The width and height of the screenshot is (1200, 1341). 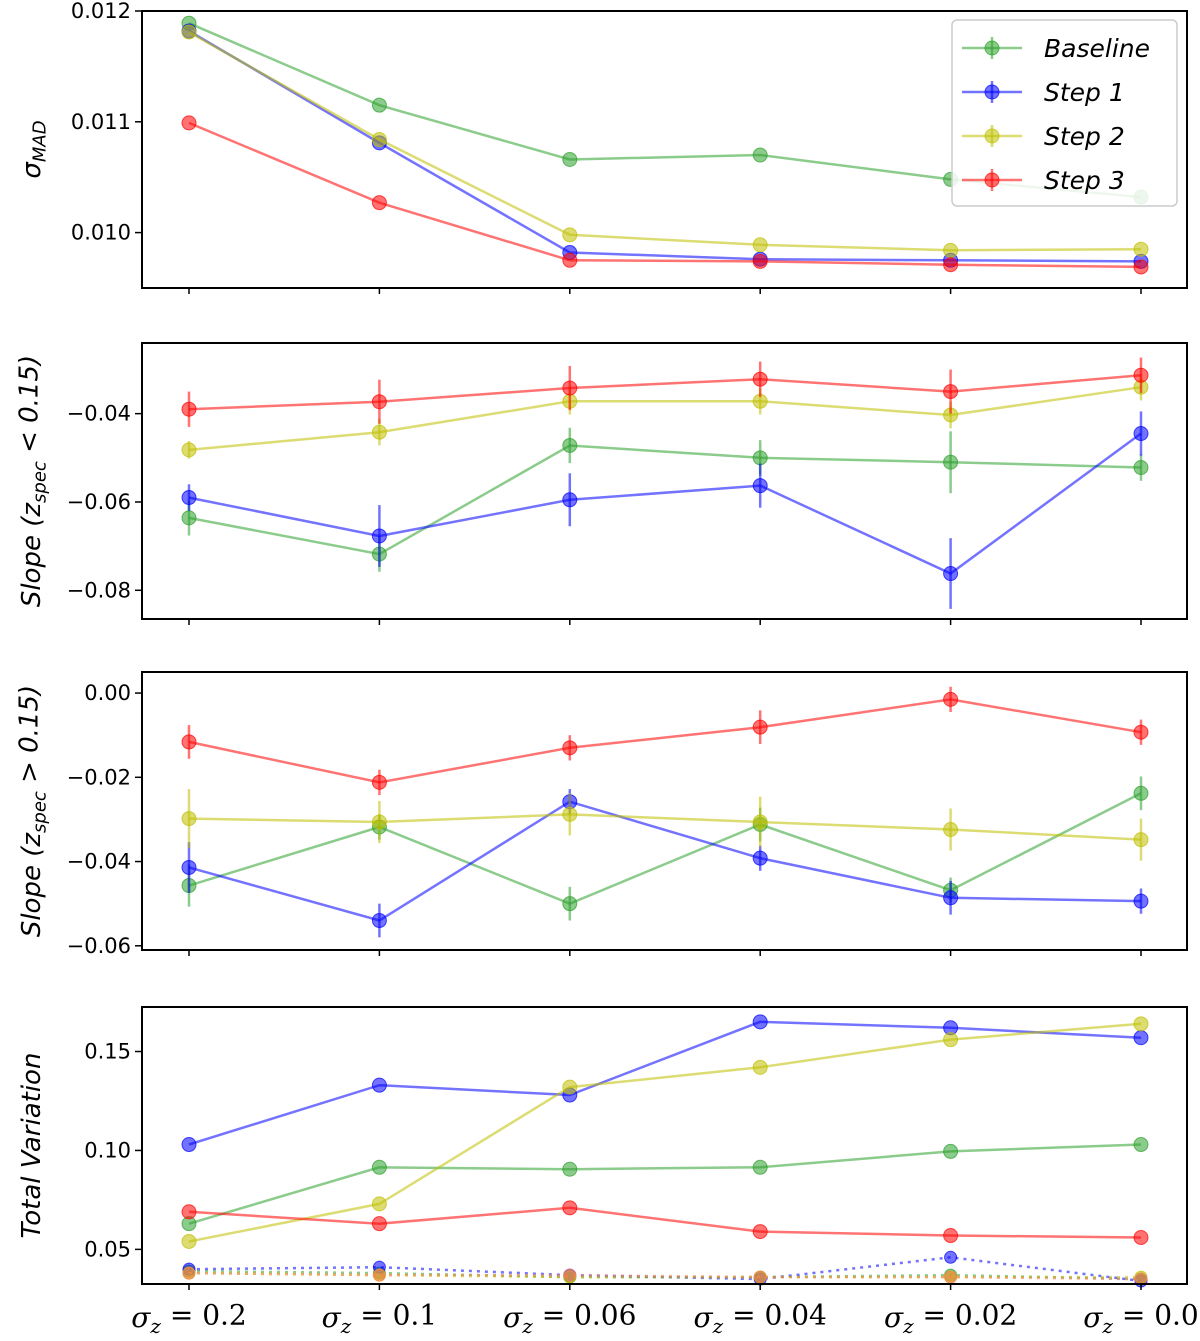 What do you see at coordinates (99, 862) in the screenshot?
I see `y-tick-label: −0.04` at bounding box center [99, 862].